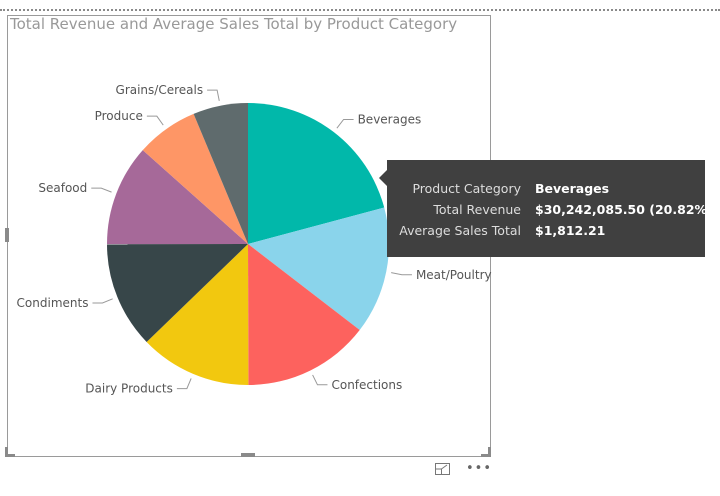 The height and width of the screenshot is (496, 720). I want to click on pie-slice-condiments, so click(177, 293).